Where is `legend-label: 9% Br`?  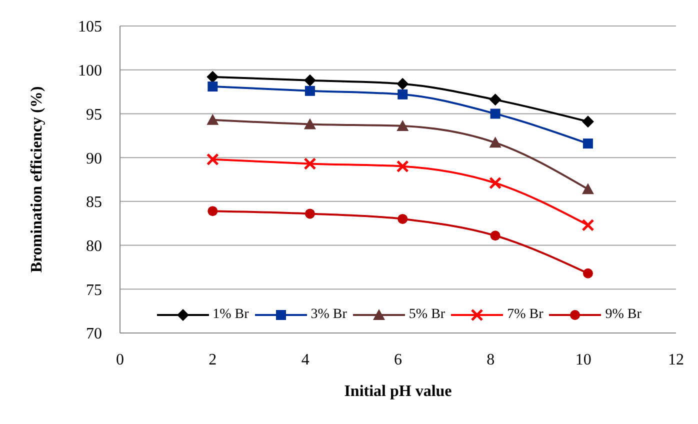
legend-label: 9% Br is located at coordinates (623, 315).